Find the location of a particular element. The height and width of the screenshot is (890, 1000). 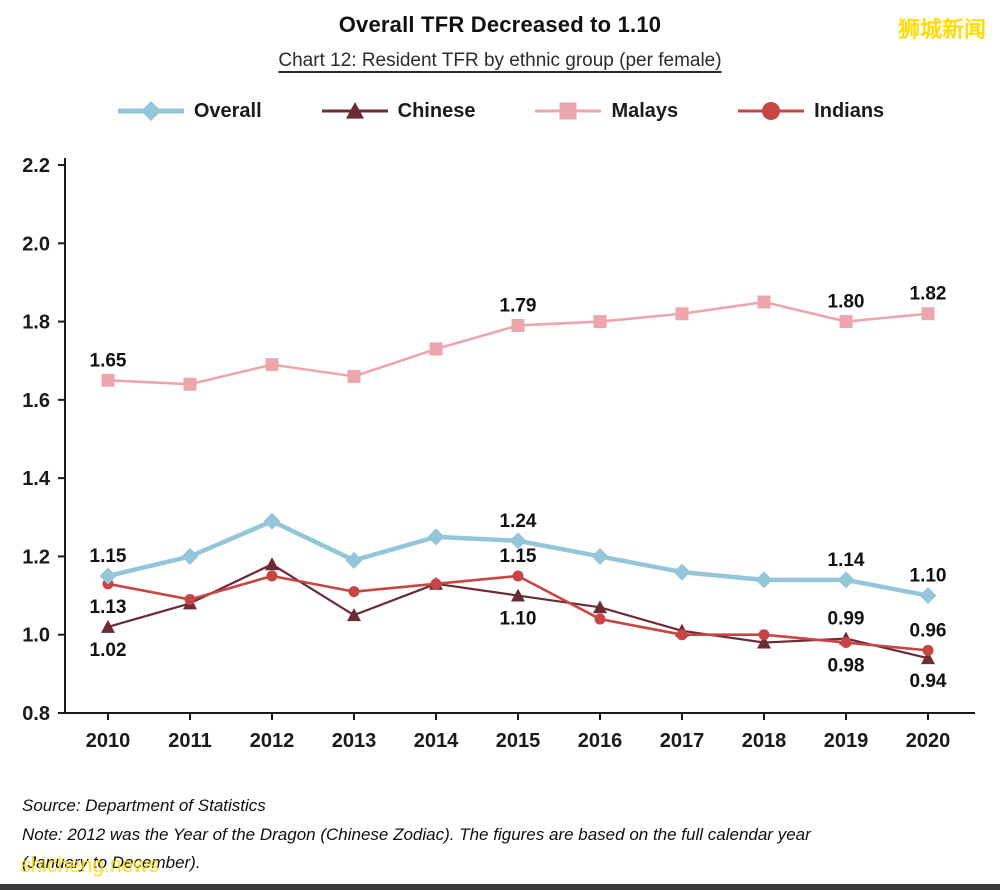

x-tick-label: 2019 is located at coordinates (846, 741).